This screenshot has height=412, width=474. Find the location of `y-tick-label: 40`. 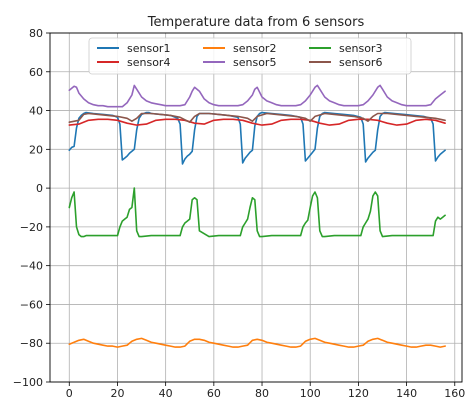

y-tick-label: 40 is located at coordinates (36, 111).